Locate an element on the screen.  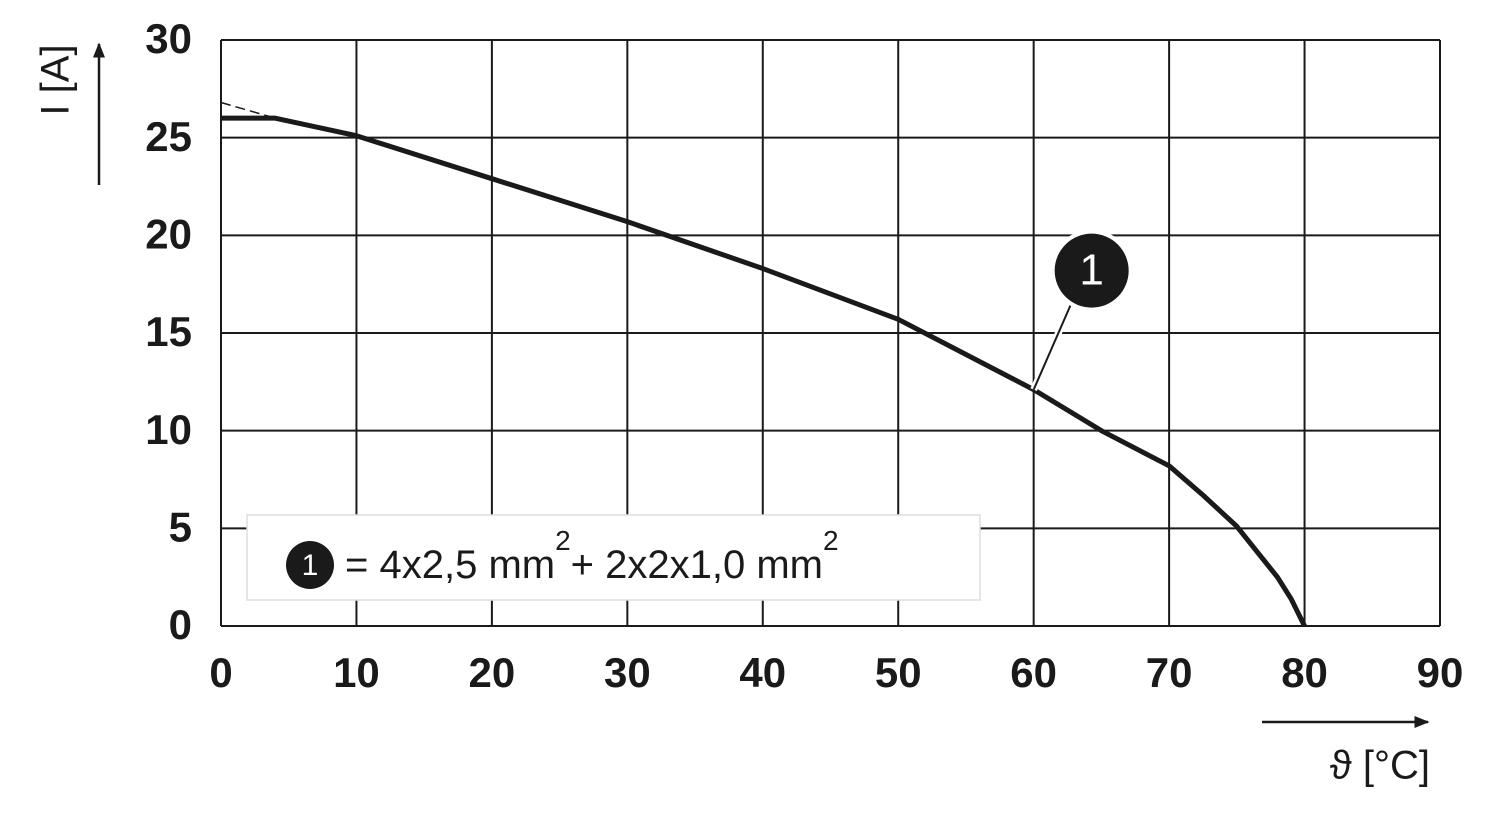
note-marker is located at coordinates (310, 565).